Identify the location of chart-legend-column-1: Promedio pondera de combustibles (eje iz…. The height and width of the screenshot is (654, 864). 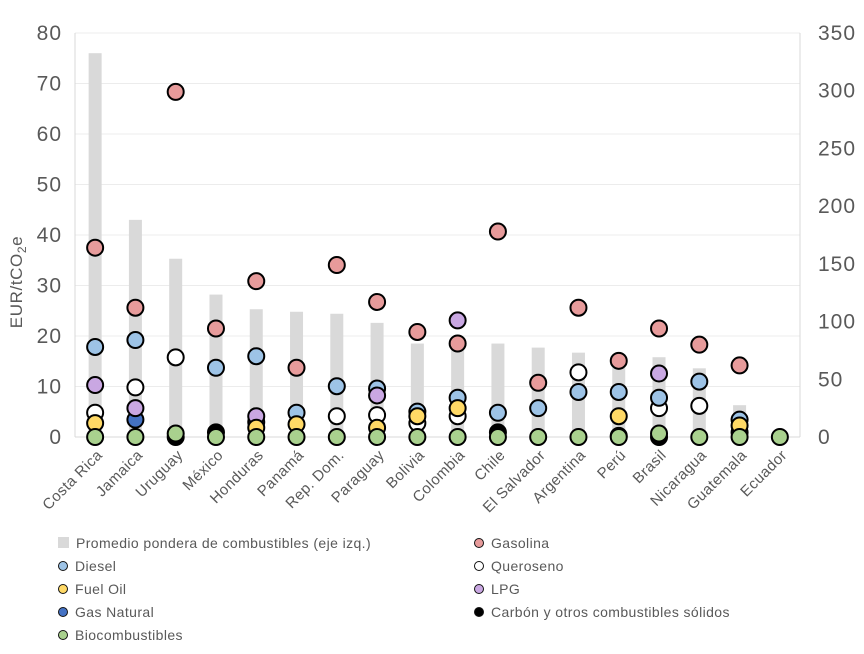
(214, 588).